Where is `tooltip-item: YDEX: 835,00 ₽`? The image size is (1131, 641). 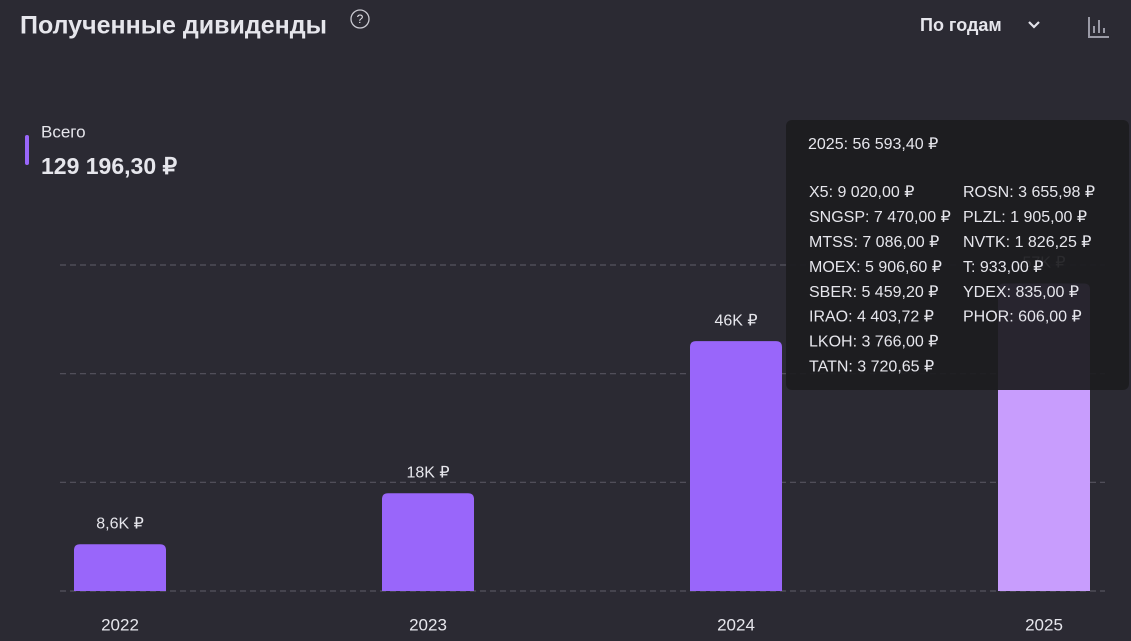
tooltip-item: YDEX: 835,00 ₽ is located at coordinates (1021, 292).